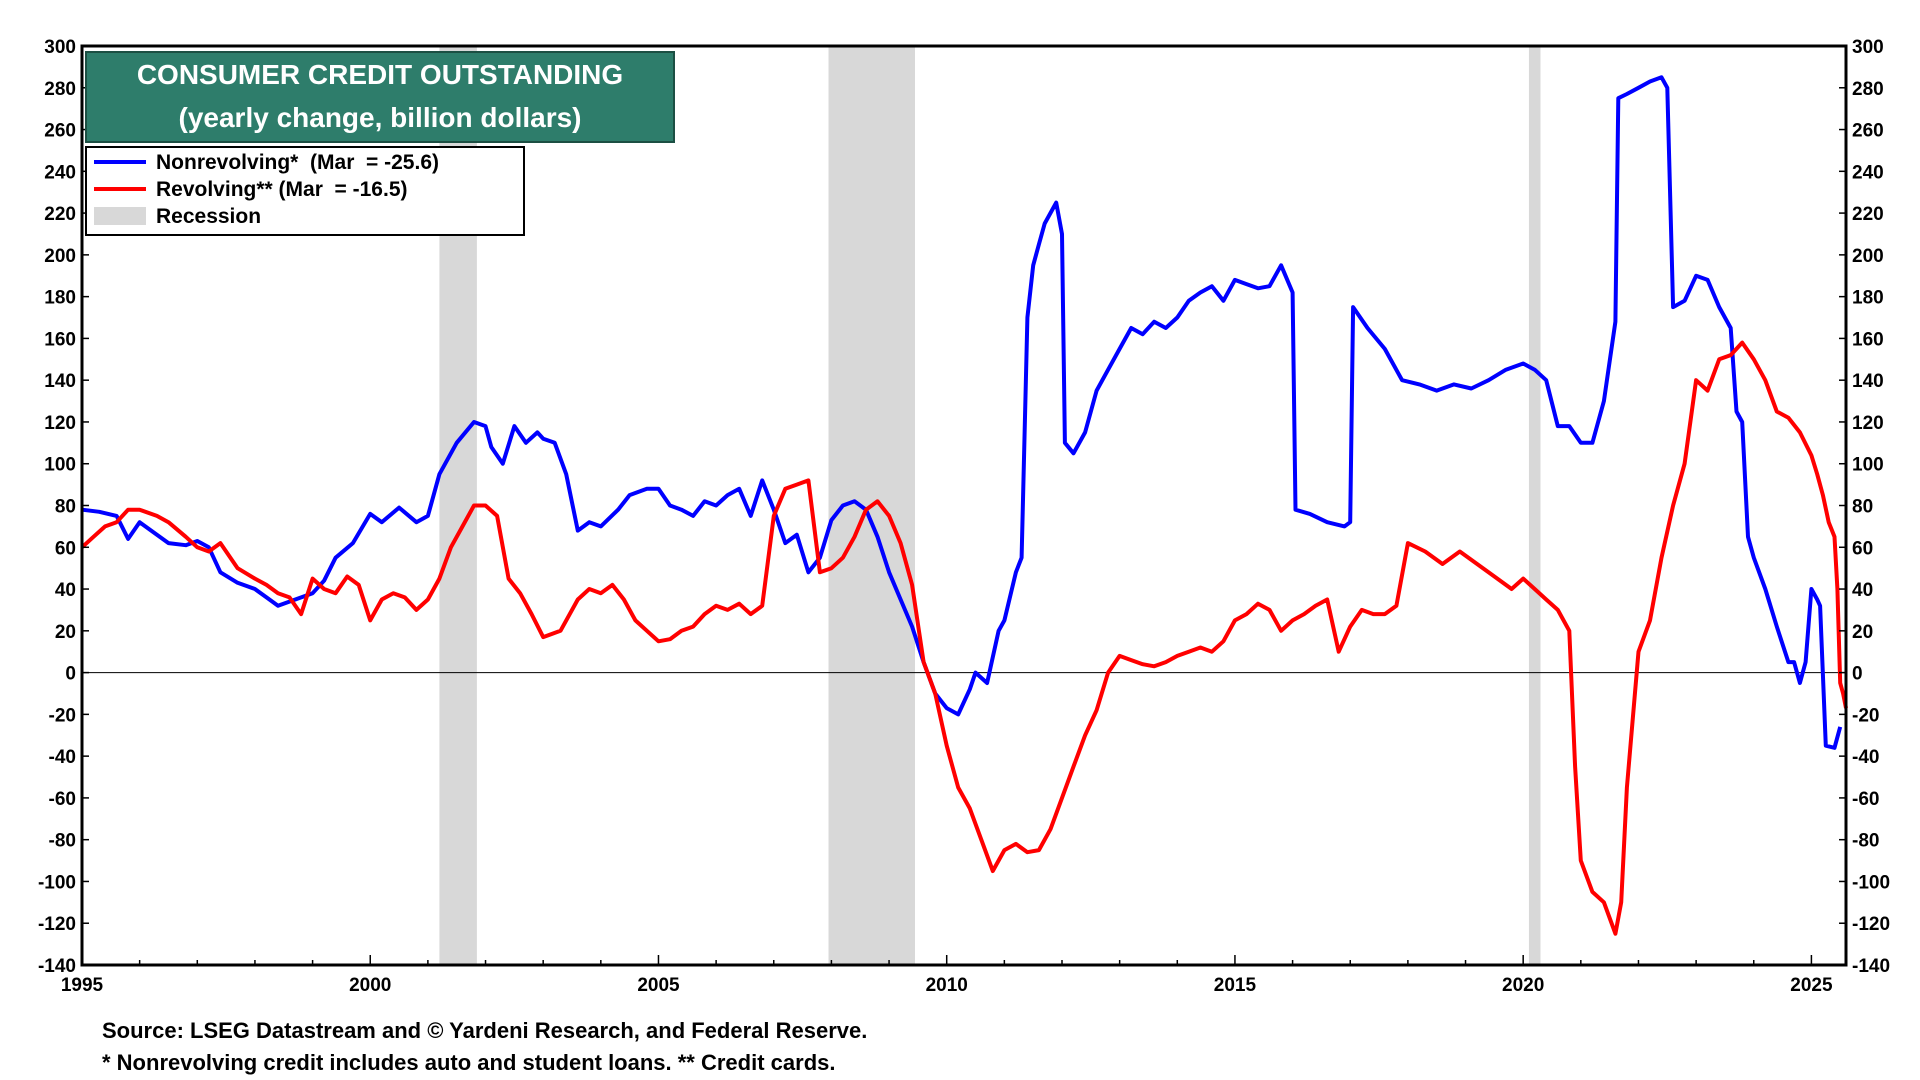 The width and height of the screenshot is (1920, 1080). What do you see at coordinates (947, 985) in the screenshot?
I see `x-tick-label: 2010` at bounding box center [947, 985].